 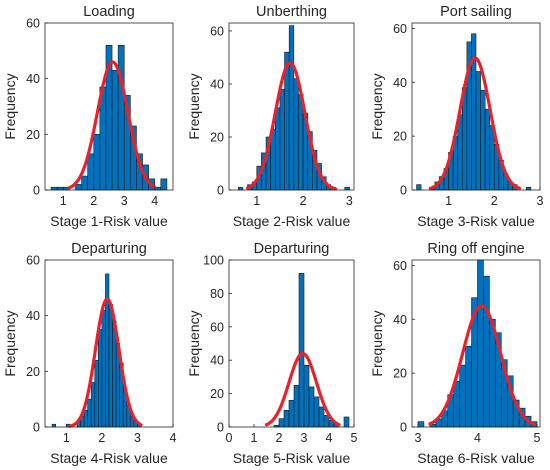 I want to click on x-axis-label: Stage 1-Risk value, so click(x=109, y=221).